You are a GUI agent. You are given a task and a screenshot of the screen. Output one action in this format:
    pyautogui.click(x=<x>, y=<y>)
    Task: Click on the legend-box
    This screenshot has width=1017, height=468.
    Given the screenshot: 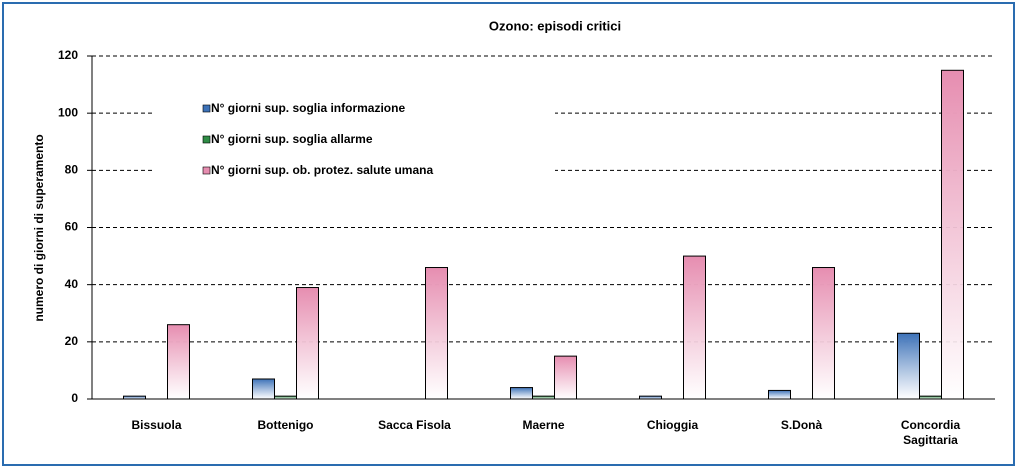 What is the action you would take?
    pyautogui.click(x=355, y=145)
    